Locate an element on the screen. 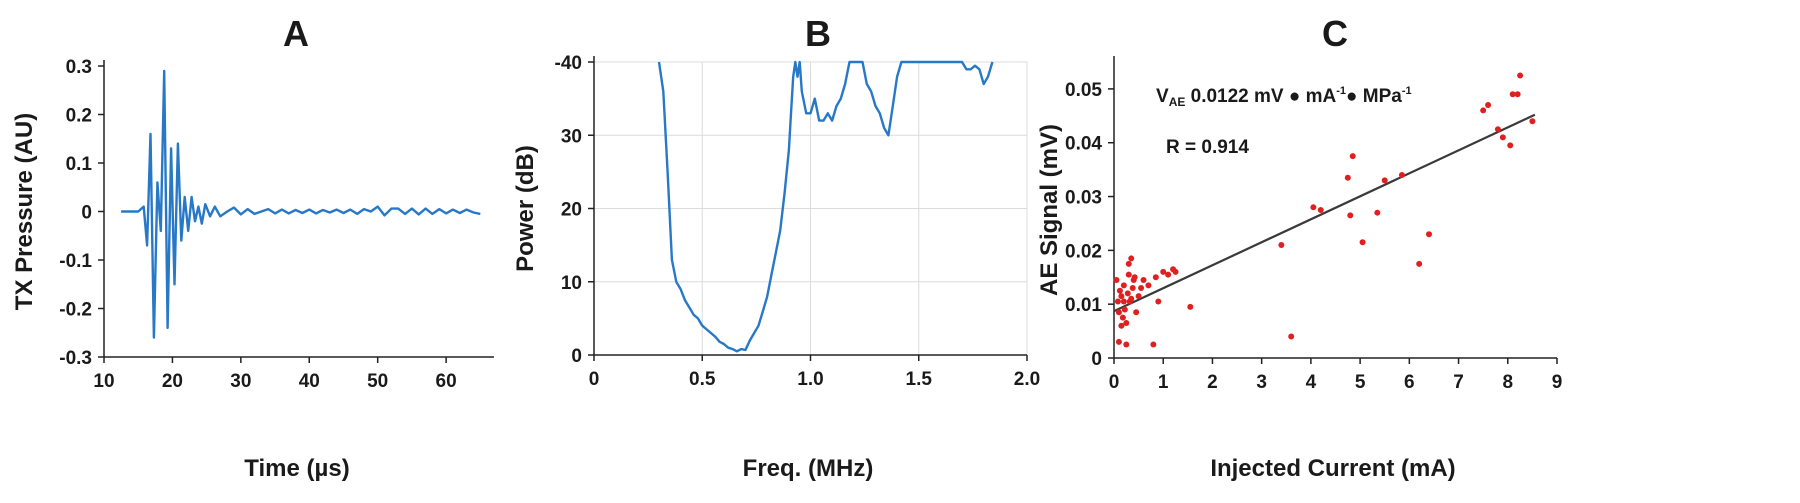  x-axis-title: Freq. (MHz) is located at coordinates (808, 468).